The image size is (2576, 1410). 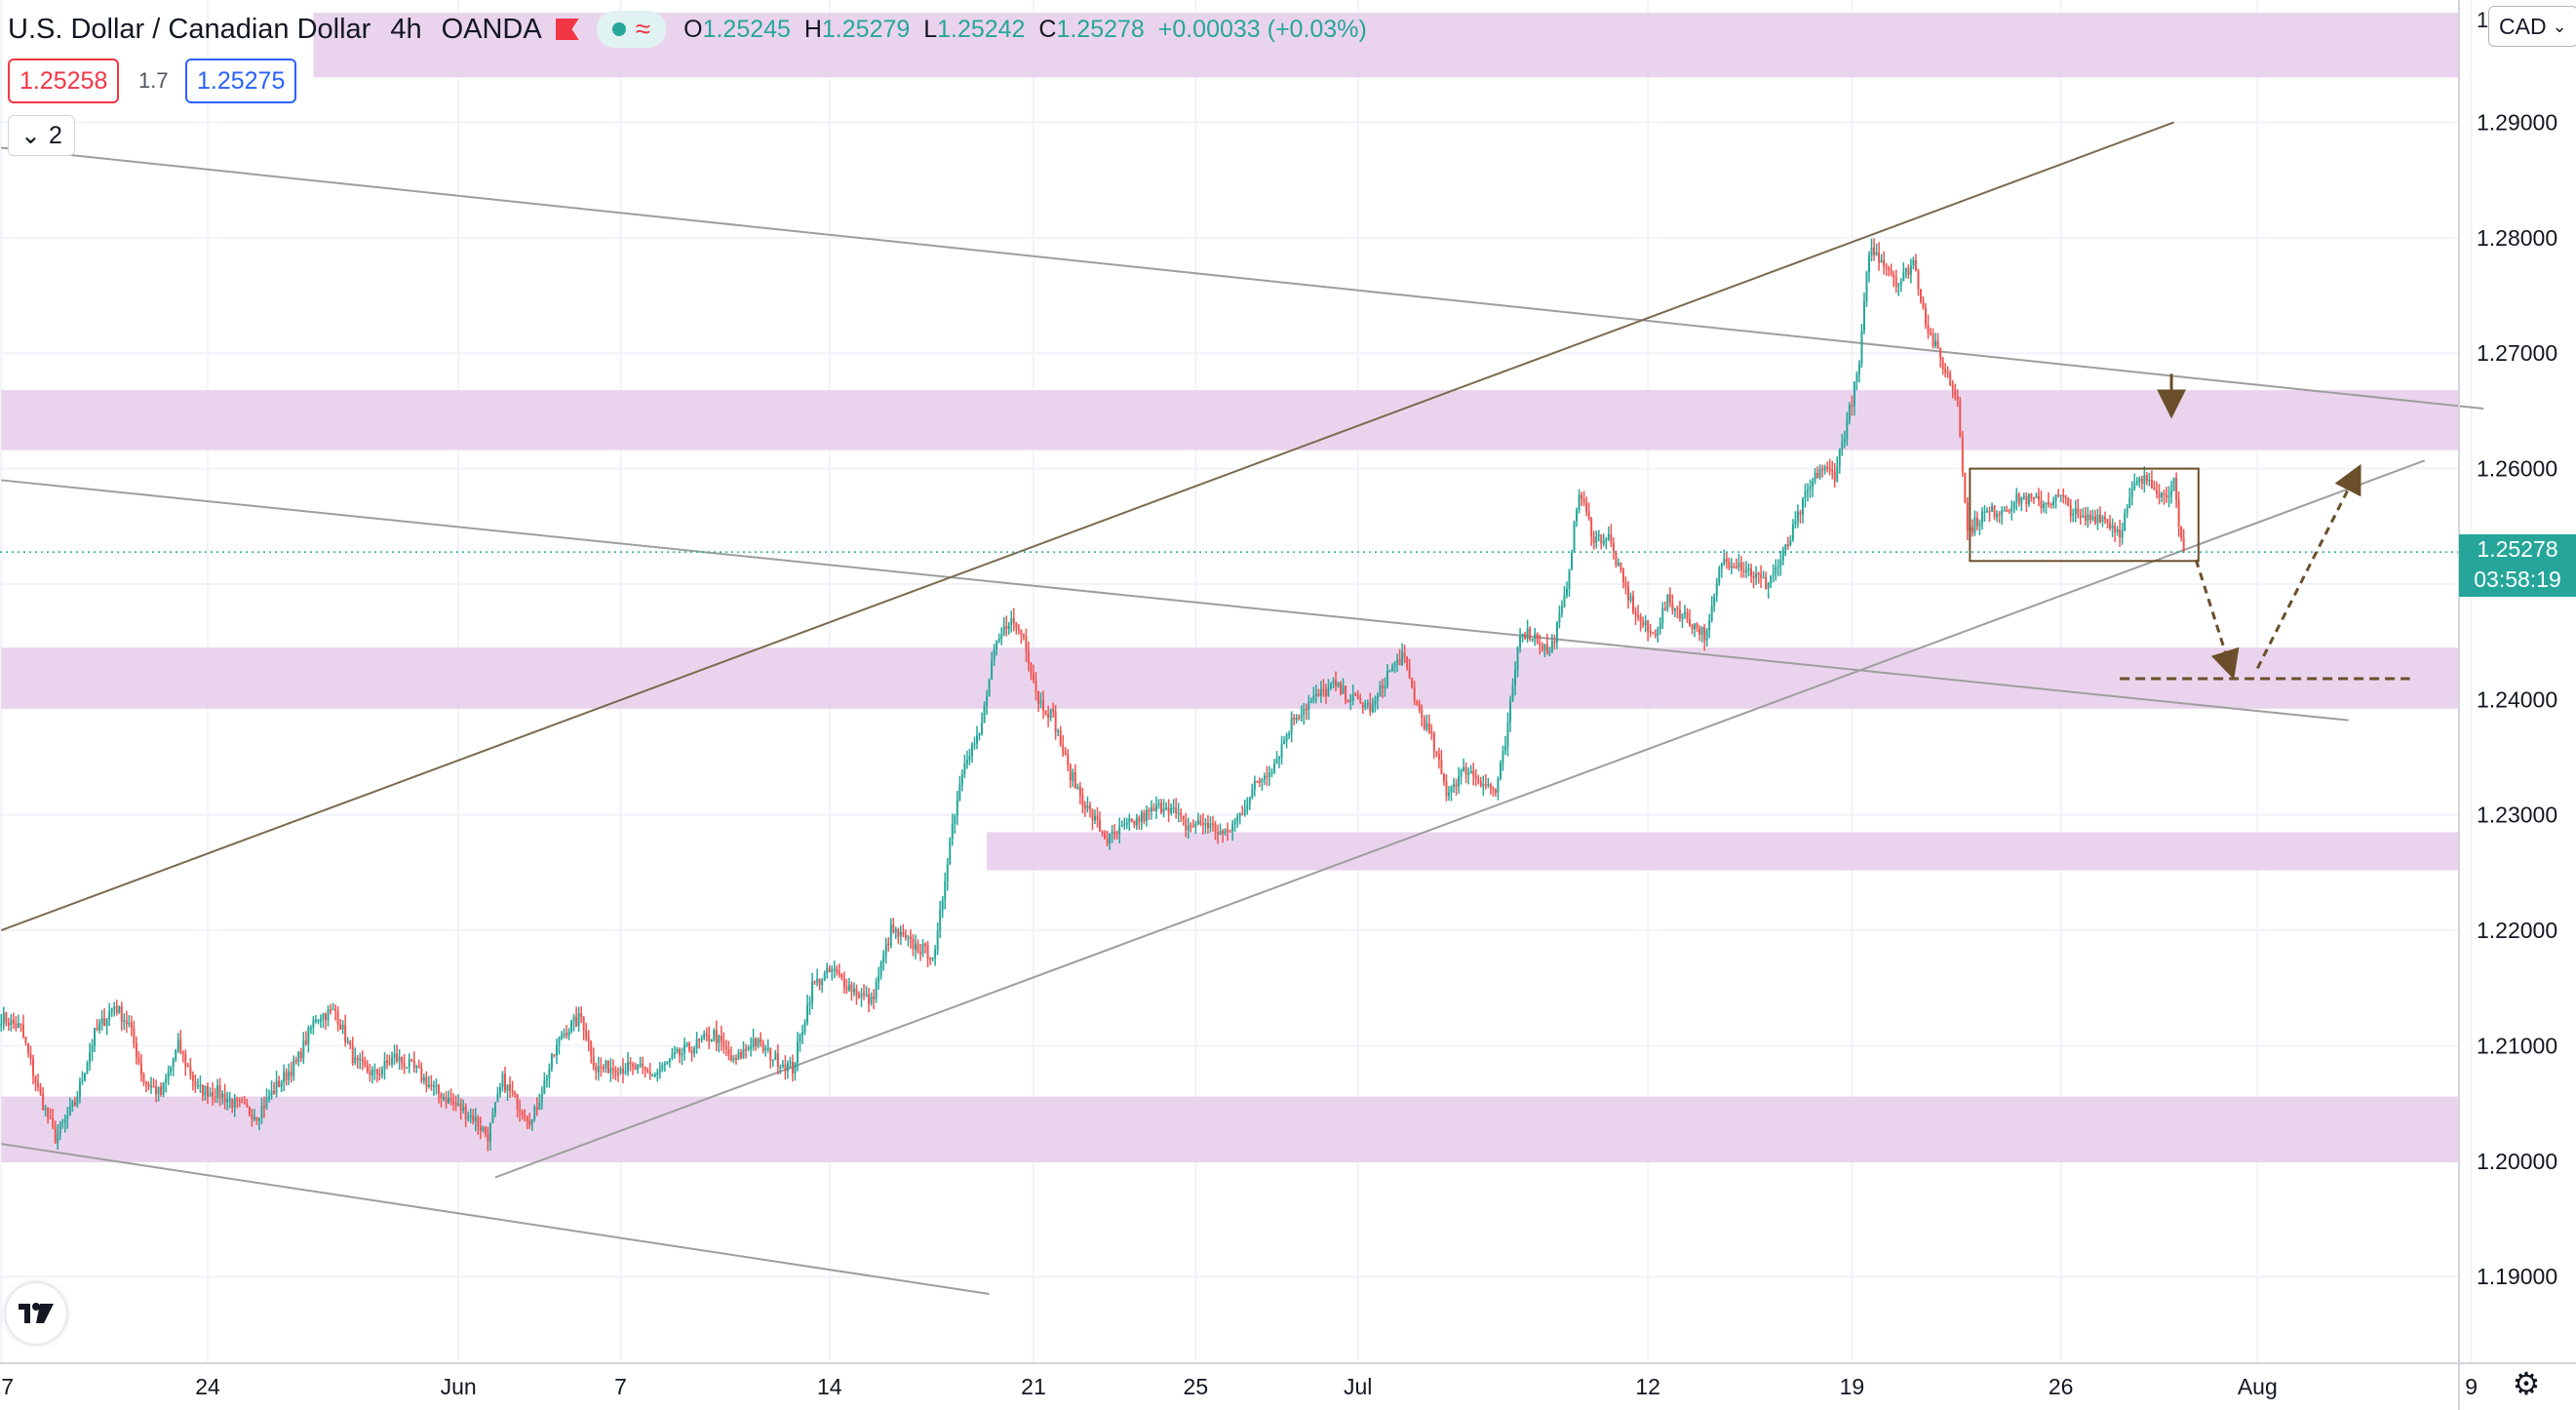 I want to click on market-status-pill: ≈, so click(x=631, y=29).